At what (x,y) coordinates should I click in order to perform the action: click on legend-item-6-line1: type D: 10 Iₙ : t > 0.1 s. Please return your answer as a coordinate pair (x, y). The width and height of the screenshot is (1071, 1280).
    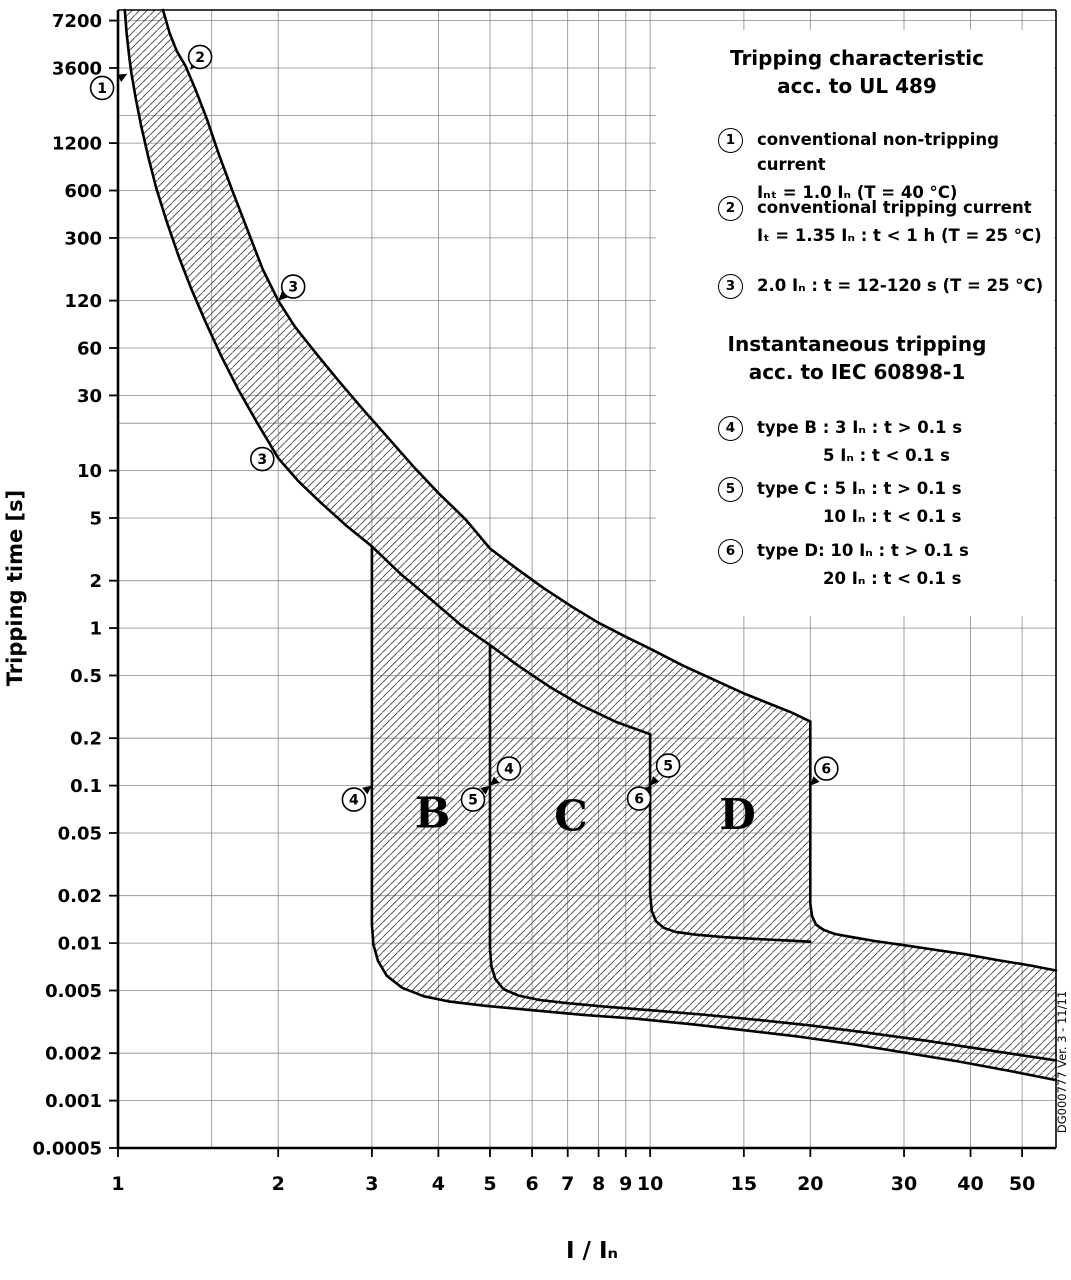
    Looking at the image, I should click on (863, 550).